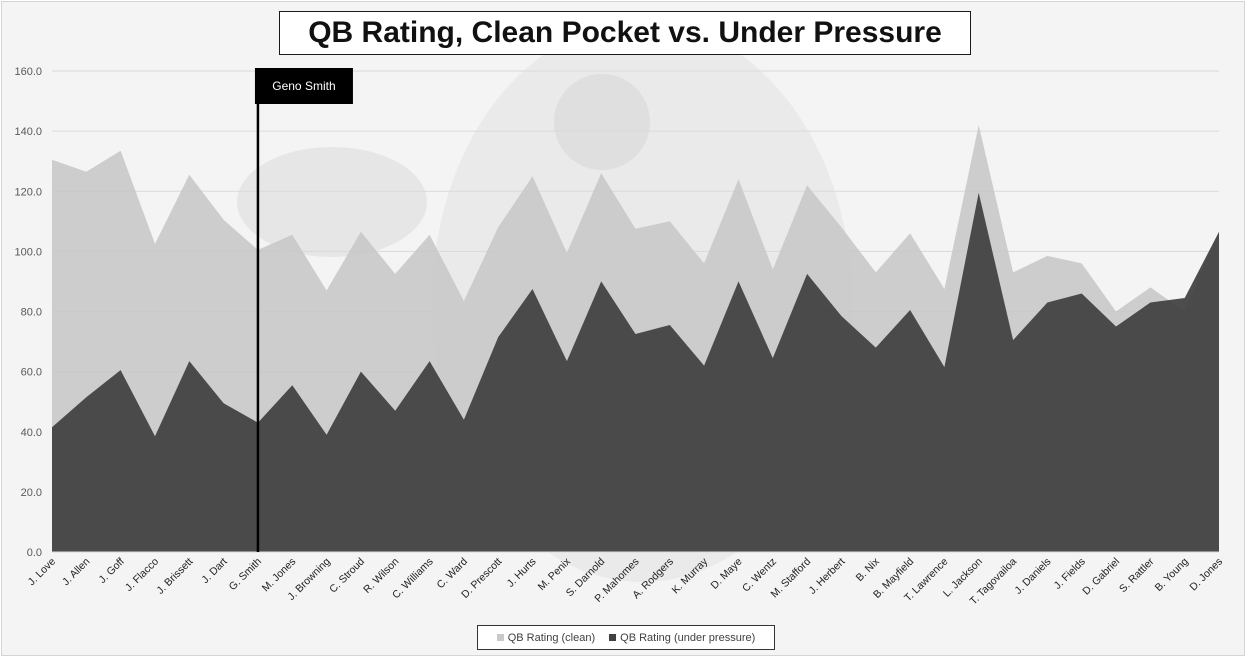  Describe the element at coordinates (303, 310) in the screenshot. I see `annotation-callout: Geno Smith` at that location.